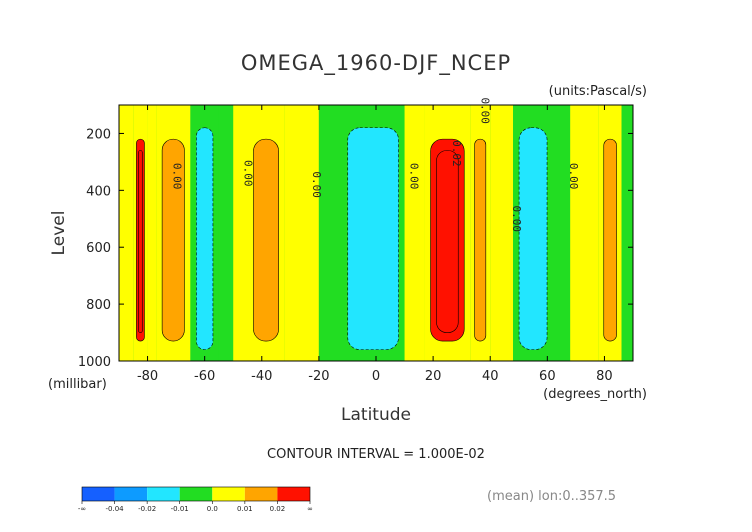  Describe the element at coordinates (595, 394) in the screenshot. I see `x-unit-label: (degrees_north)` at that location.